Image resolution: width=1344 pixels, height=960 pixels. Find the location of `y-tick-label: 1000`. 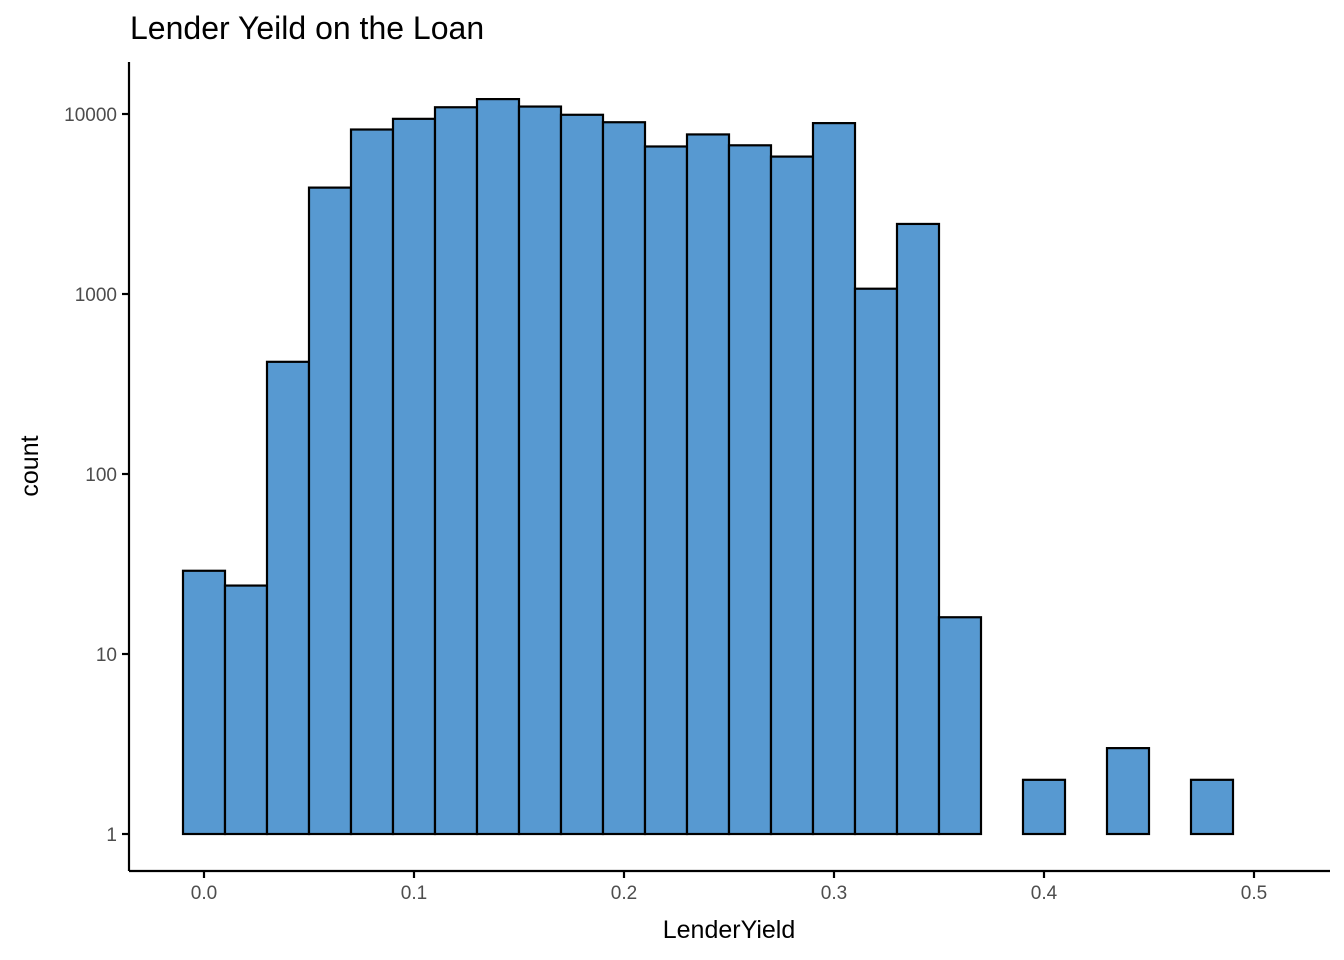

y-tick-label: 1000 is located at coordinates (96, 295).